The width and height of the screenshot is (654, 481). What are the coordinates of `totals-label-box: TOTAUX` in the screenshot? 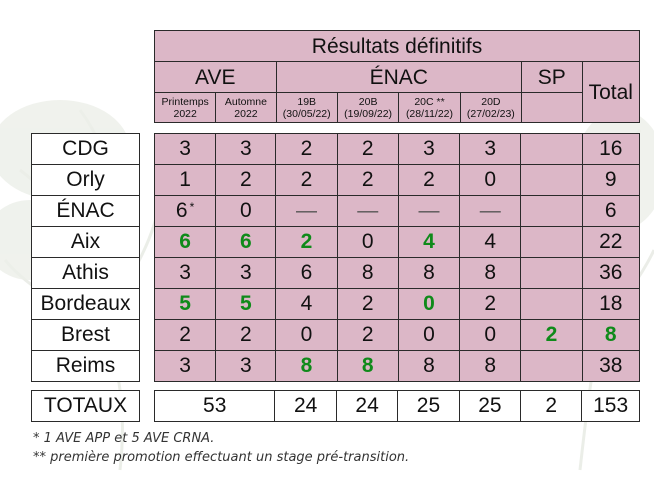 It's located at (85, 406).